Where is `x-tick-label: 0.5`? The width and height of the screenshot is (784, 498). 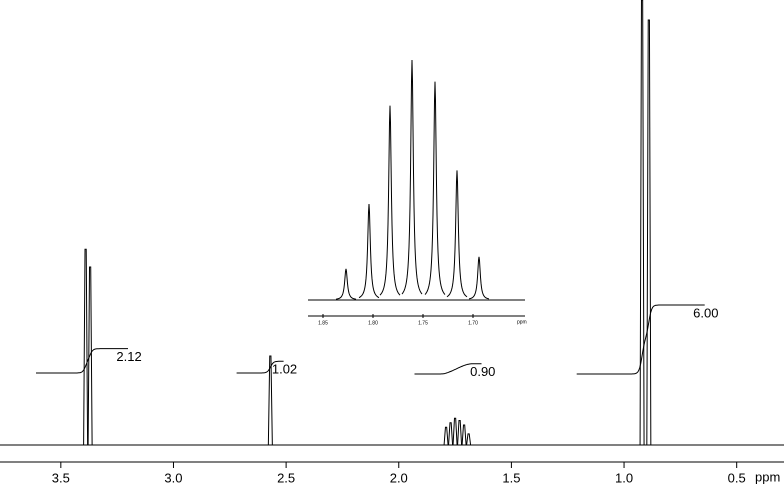 x-tick-label: 0.5 is located at coordinates (737, 477).